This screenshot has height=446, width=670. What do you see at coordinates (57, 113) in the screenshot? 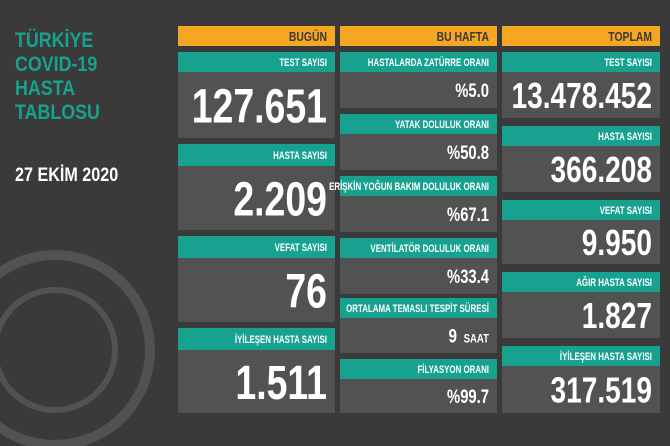
I see `title-line: TABLOSU` at bounding box center [57, 113].